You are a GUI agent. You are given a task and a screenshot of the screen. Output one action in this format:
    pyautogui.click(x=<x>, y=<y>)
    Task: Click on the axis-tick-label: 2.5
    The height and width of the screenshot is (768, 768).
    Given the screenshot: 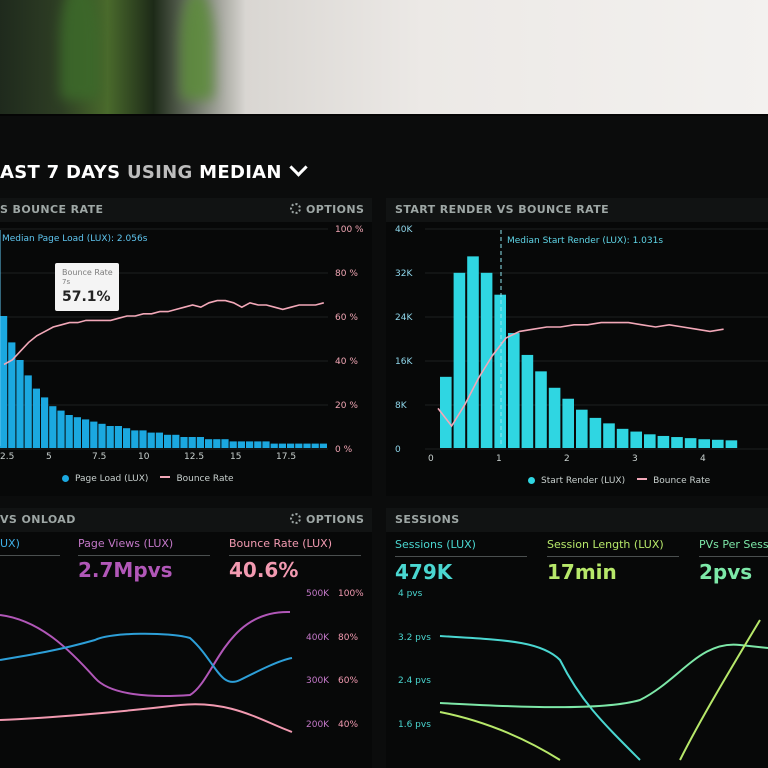 What is the action you would take?
    pyautogui.click(x=7, y=457)
    